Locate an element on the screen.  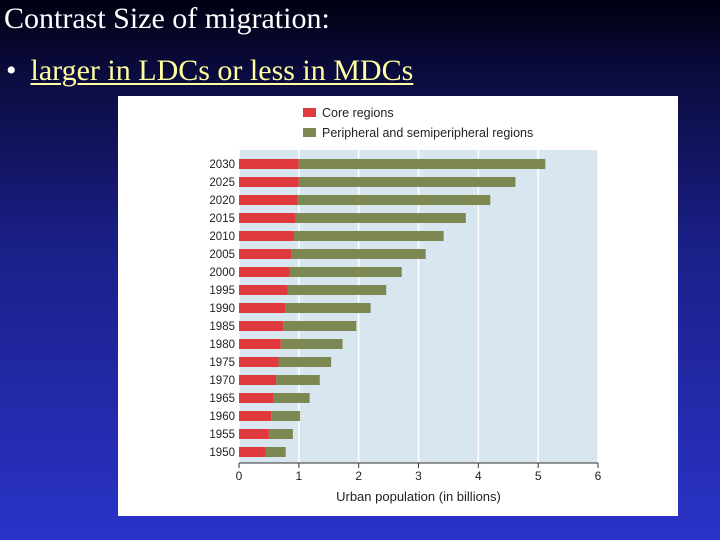
category-label: 1965 is located at coordinates (222, 399).